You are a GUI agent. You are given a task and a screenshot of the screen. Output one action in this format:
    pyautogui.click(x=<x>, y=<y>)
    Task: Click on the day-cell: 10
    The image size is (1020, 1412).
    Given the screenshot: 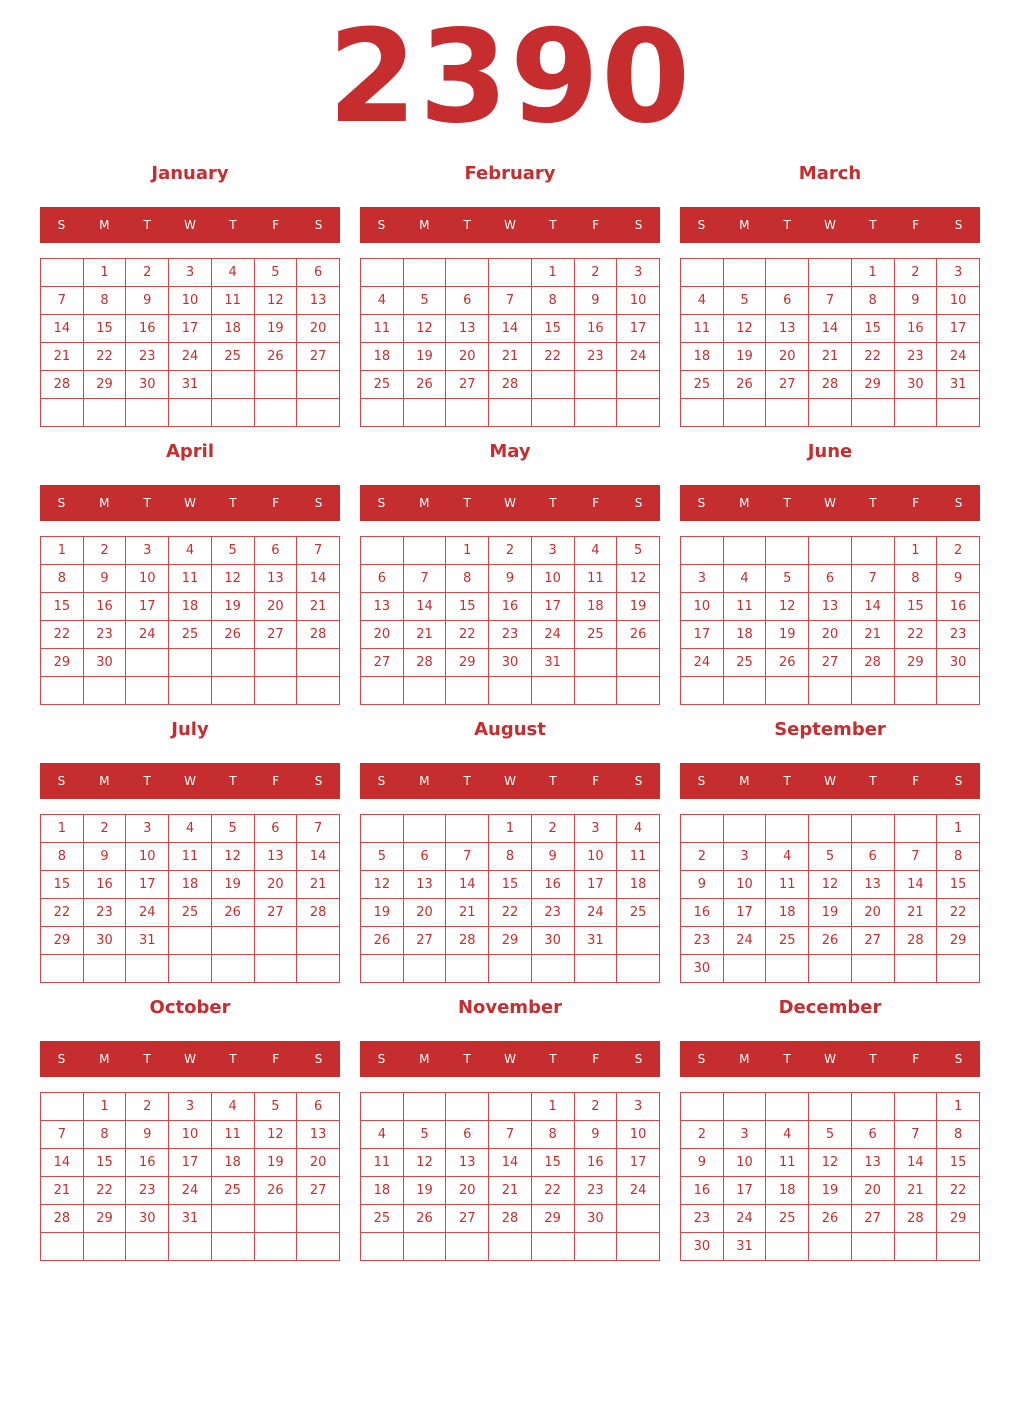 What is the action you would take?
    pyautogui.click(x=147, y=578)
    